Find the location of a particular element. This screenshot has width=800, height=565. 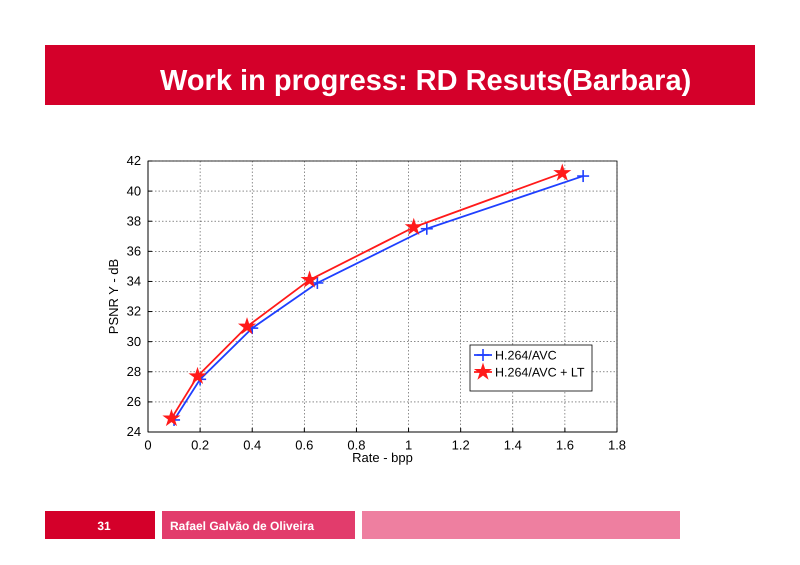

y-tick-label: 36 is located at coordinates (134, 250).